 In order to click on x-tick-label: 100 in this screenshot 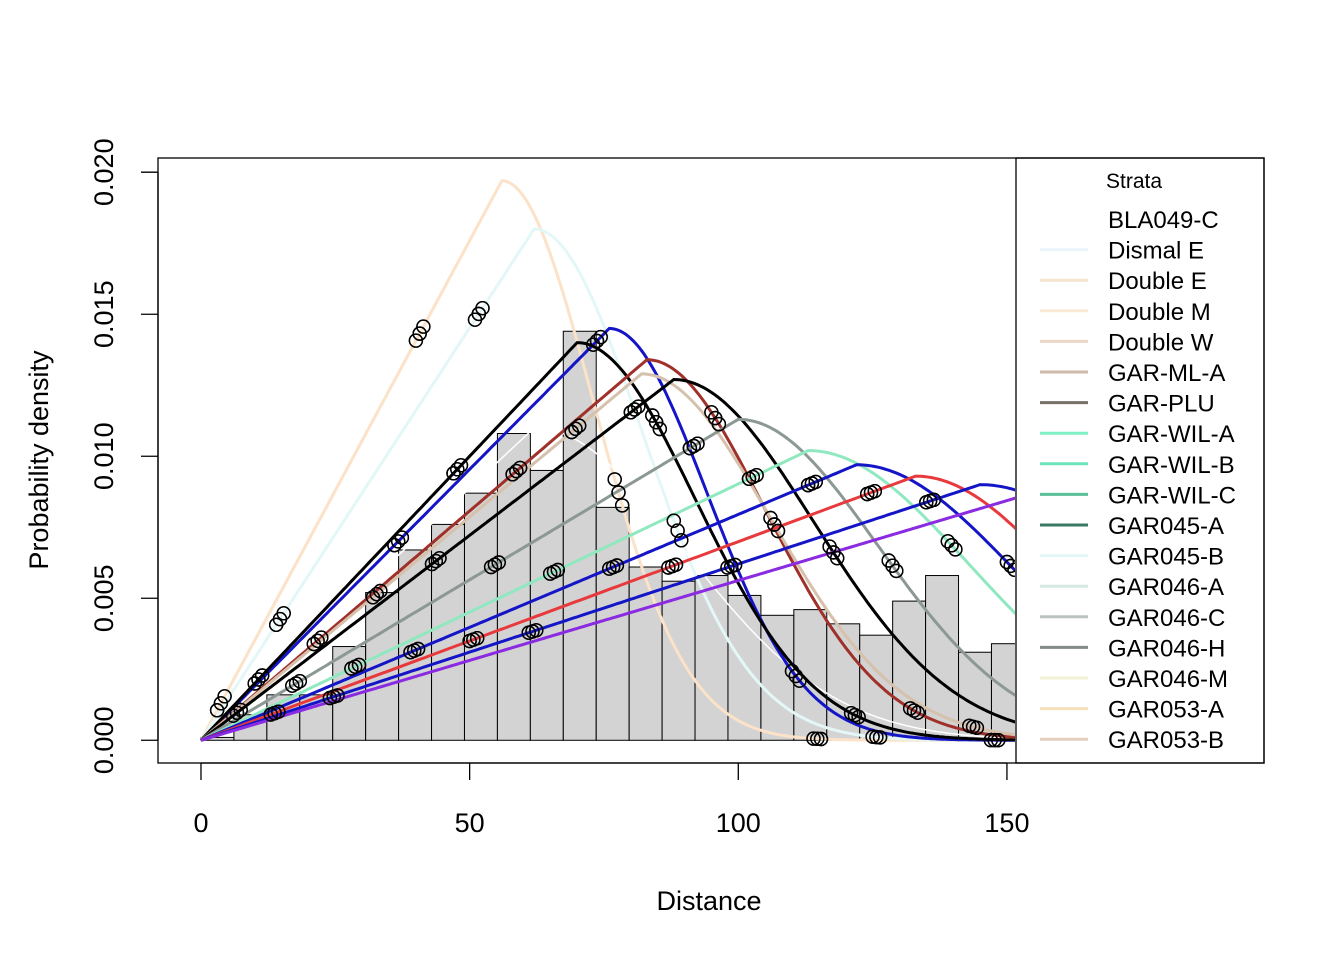, I will do `click(738, 823)`.